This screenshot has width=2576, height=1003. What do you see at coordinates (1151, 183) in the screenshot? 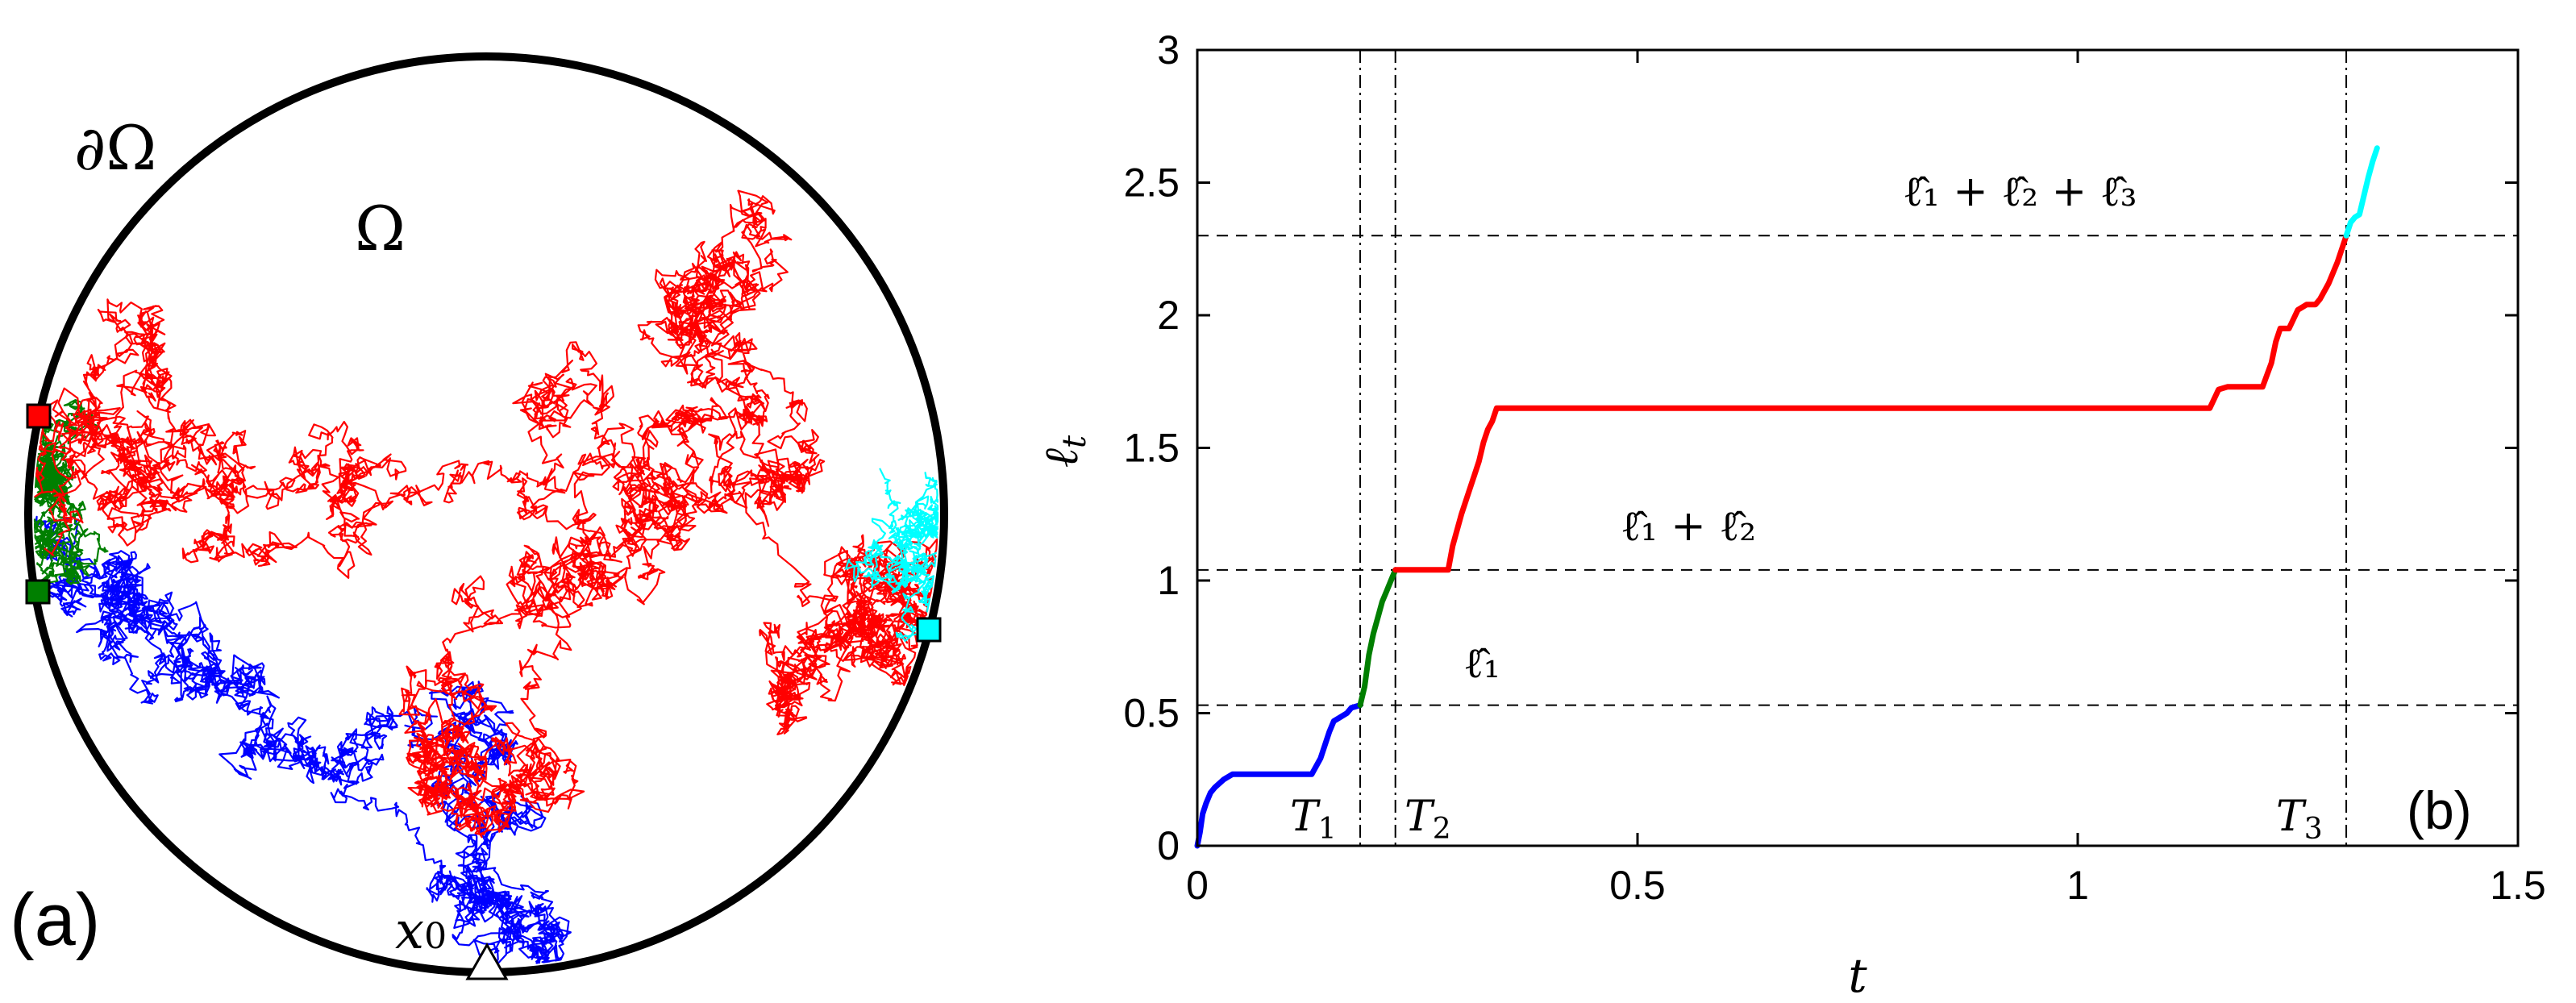
I see `y-tick-label: 2.5` at bounding box center [1151, 183].